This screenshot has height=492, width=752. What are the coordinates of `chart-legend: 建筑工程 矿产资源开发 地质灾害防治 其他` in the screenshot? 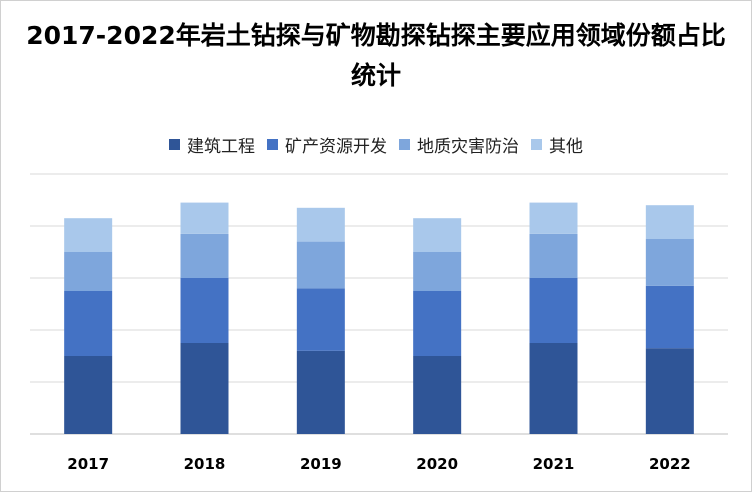 It's located at (376, 144).